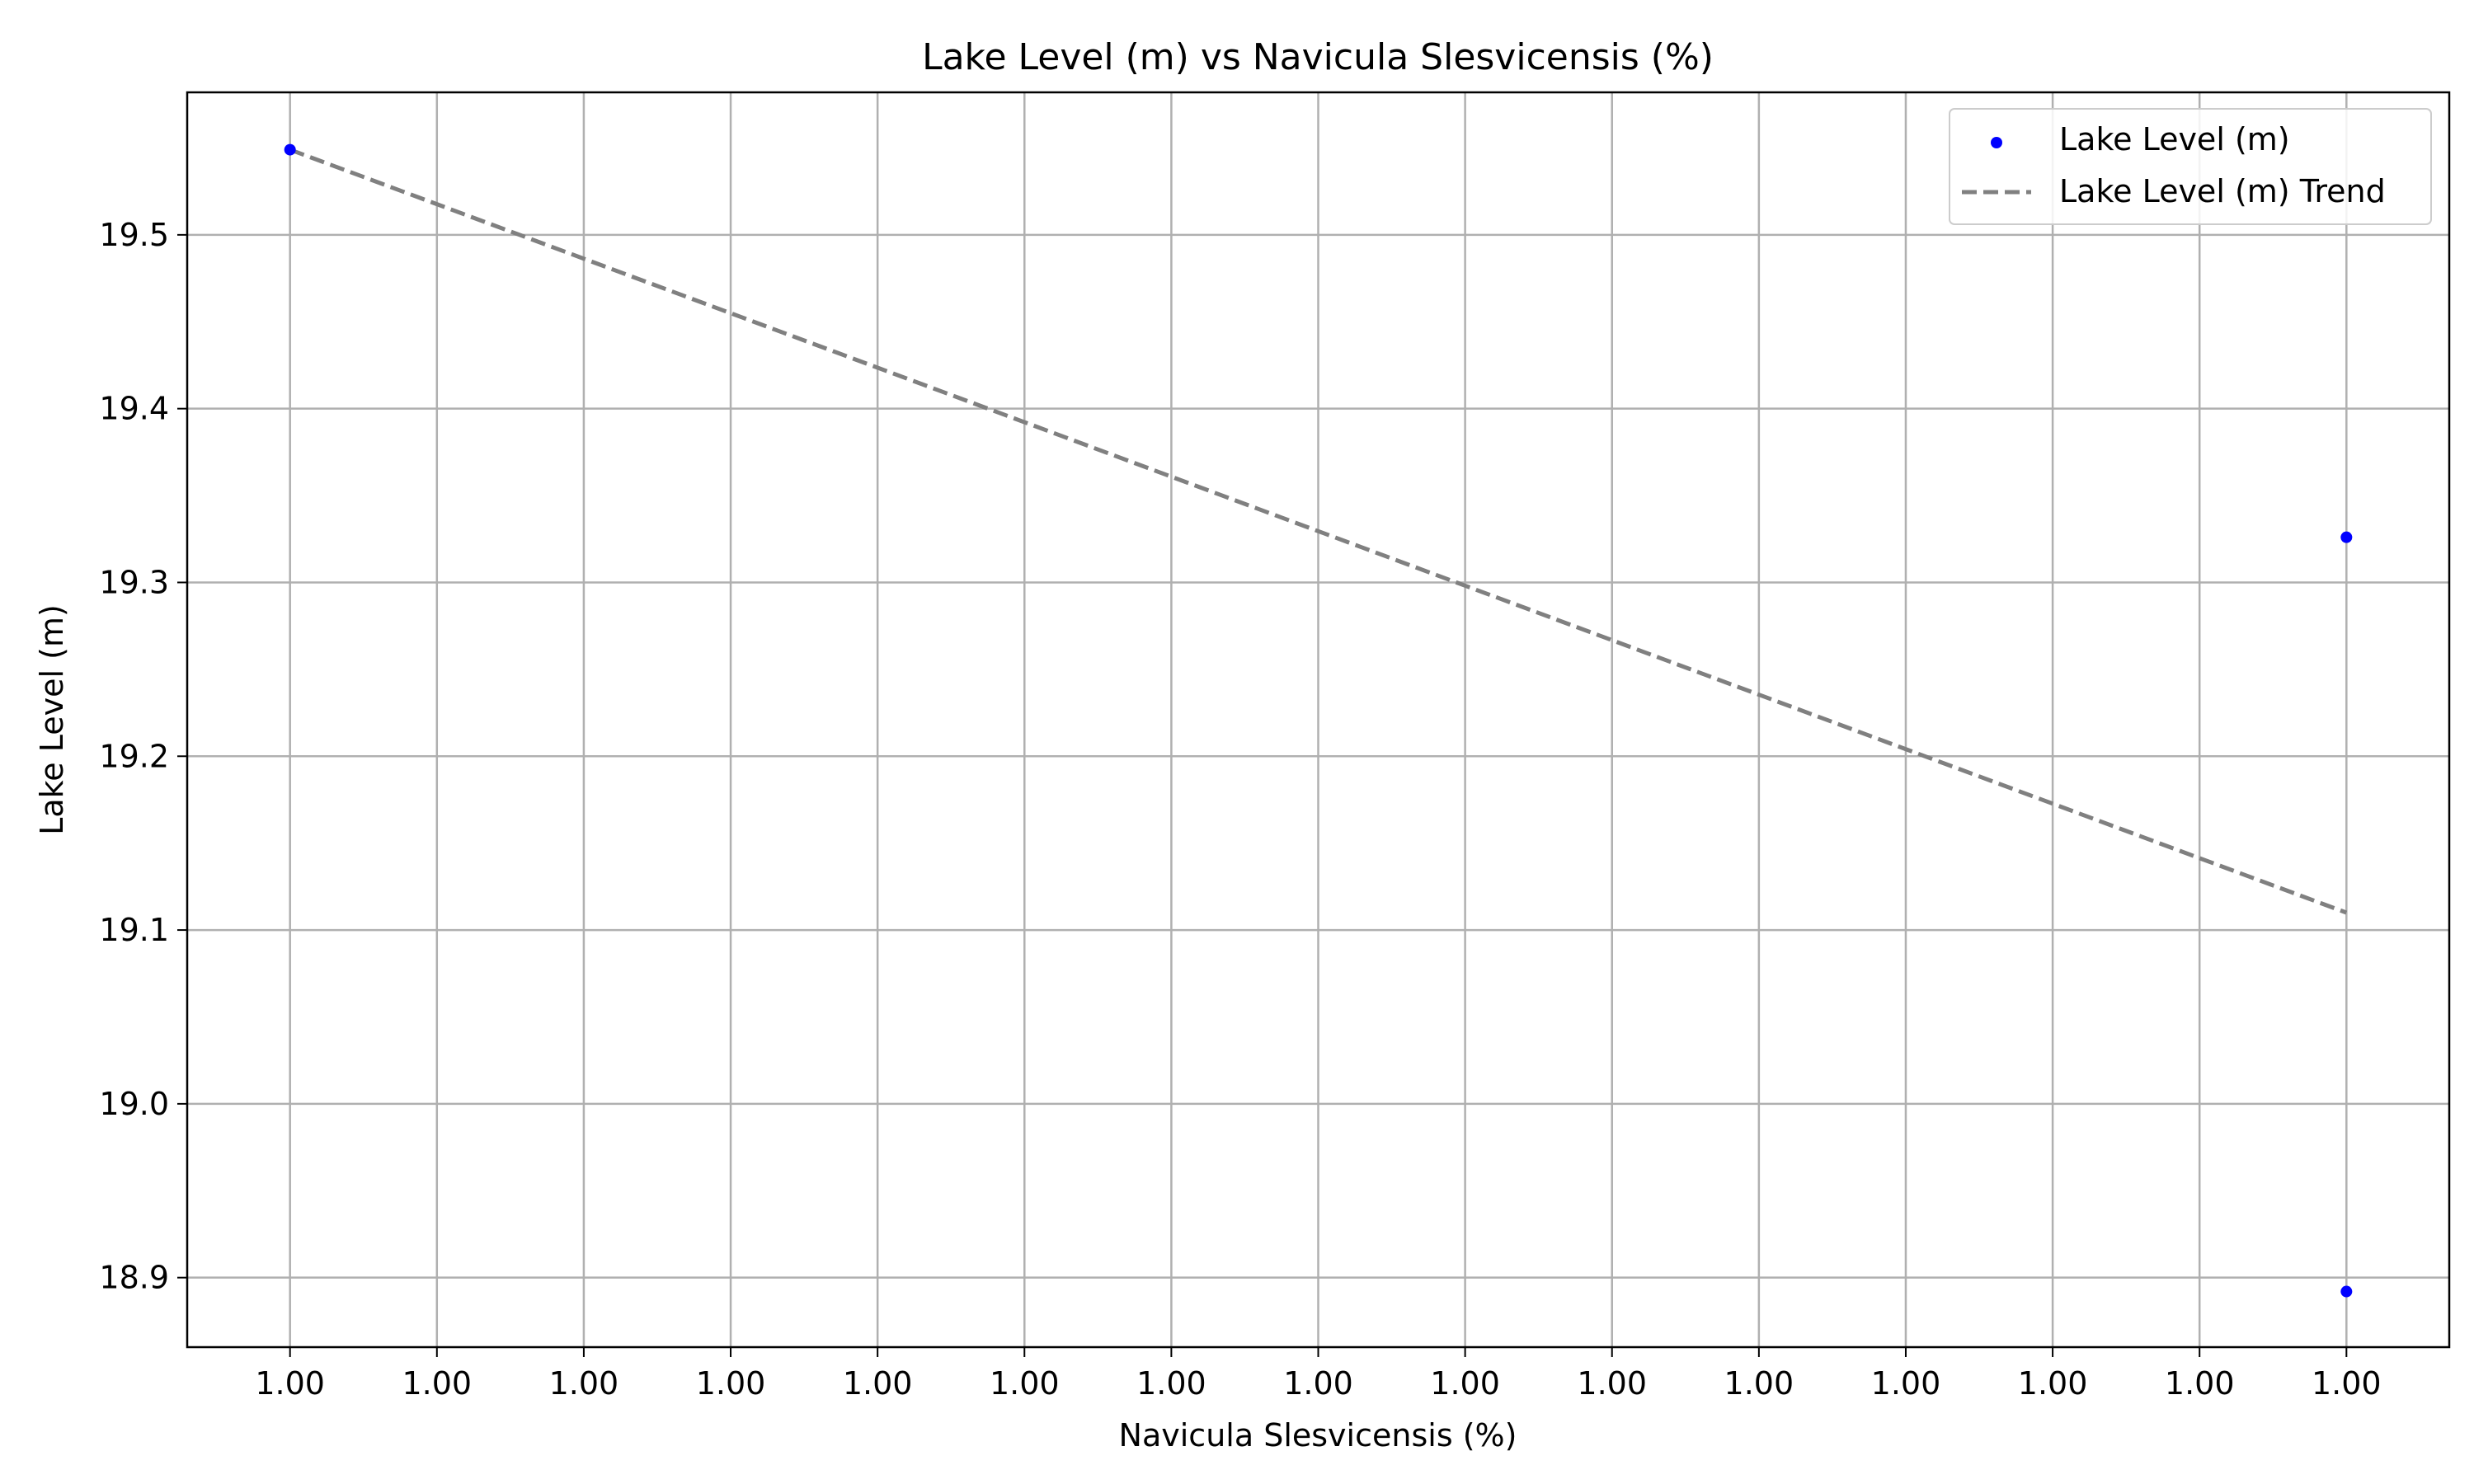 The image size is (2474, 1484). Describe the element at coordinates (134, 1104) in the screenshot. I see `y-tick-label: 19.0` at that location.